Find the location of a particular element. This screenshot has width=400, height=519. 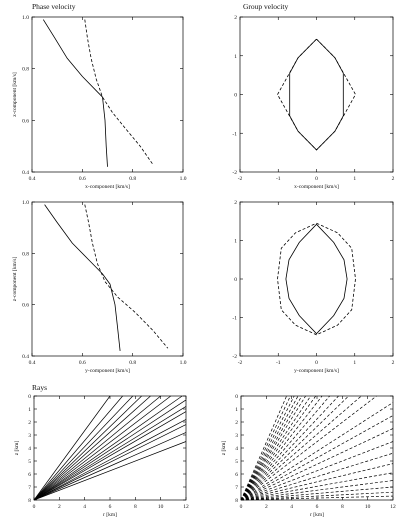

group-yz-y-tick-label: -2 is located at coordinates (234, 357).